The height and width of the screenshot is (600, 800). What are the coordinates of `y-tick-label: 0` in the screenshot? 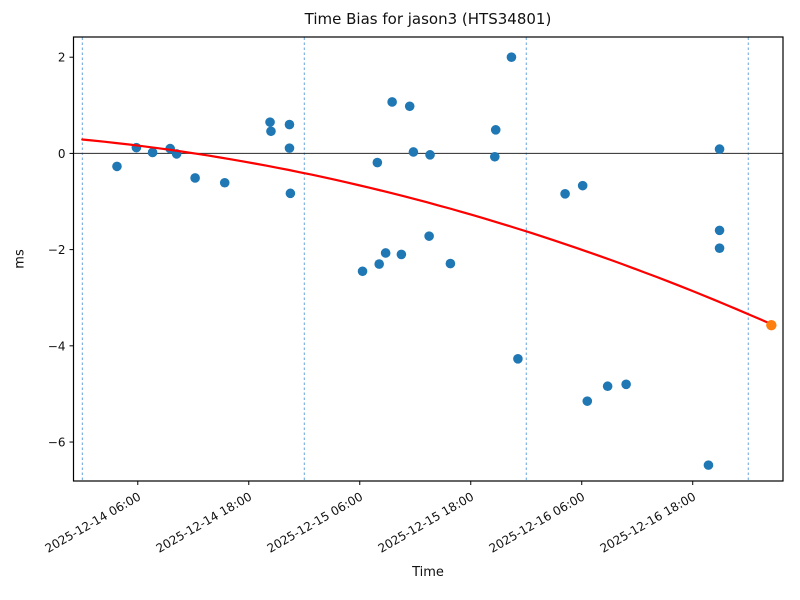 It's located at (62, 154).